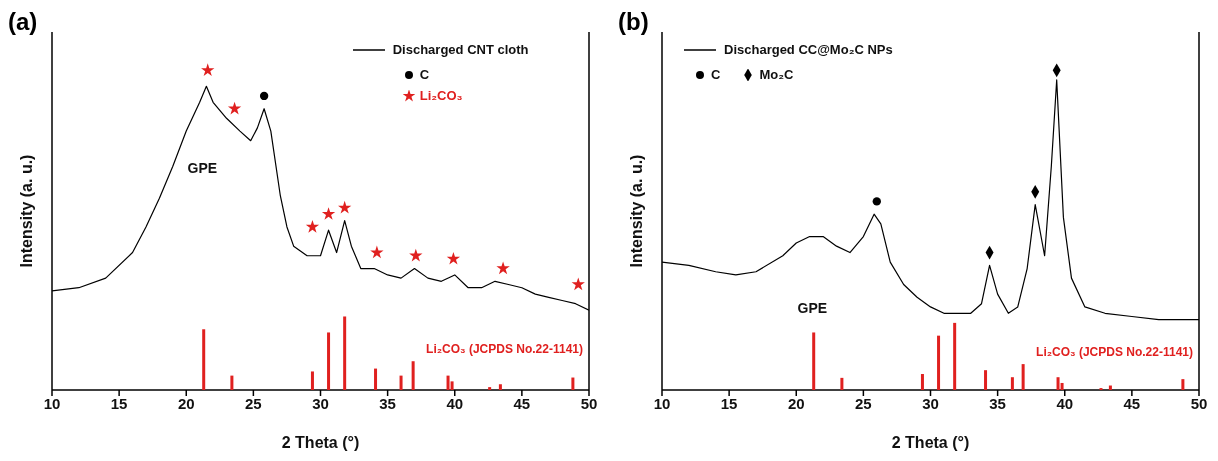  What do you see at coordinates (460, 49) in the screenshot?
I see `legend-label: Discharged CNT cloth` at bounding box center [460, 49].